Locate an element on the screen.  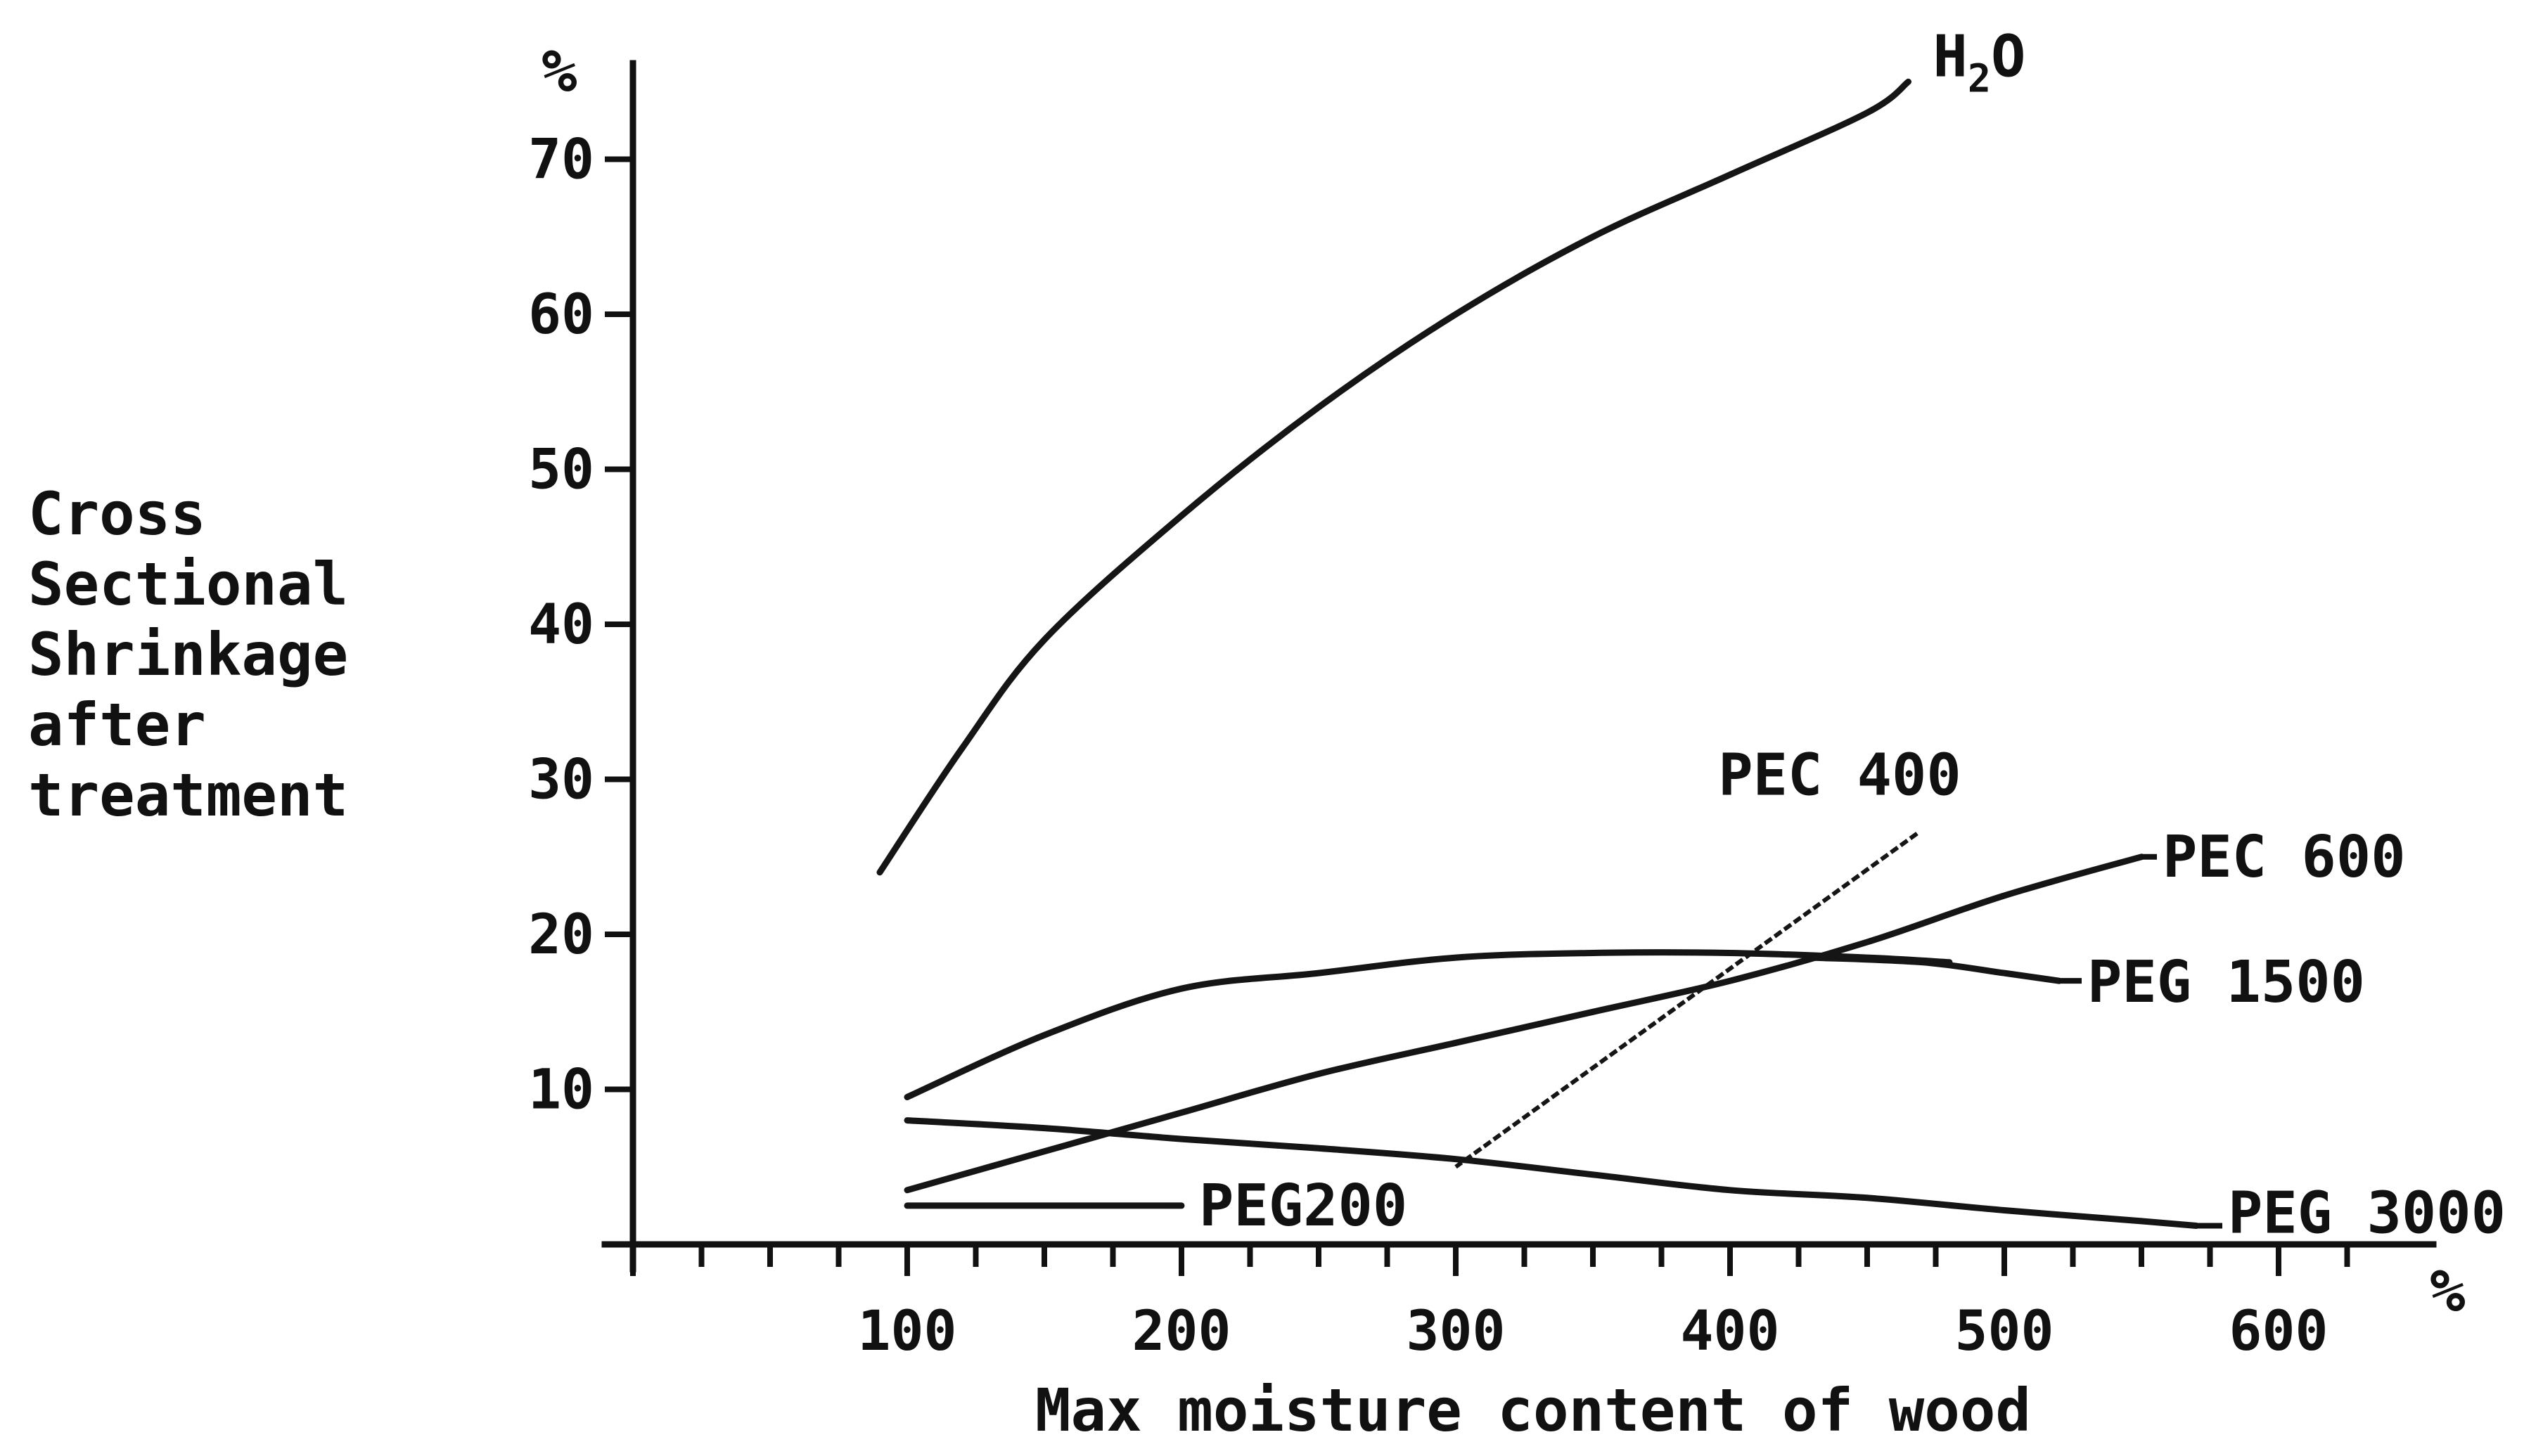
x-tick-label: 500 is located at coordinates (2005, 1331).